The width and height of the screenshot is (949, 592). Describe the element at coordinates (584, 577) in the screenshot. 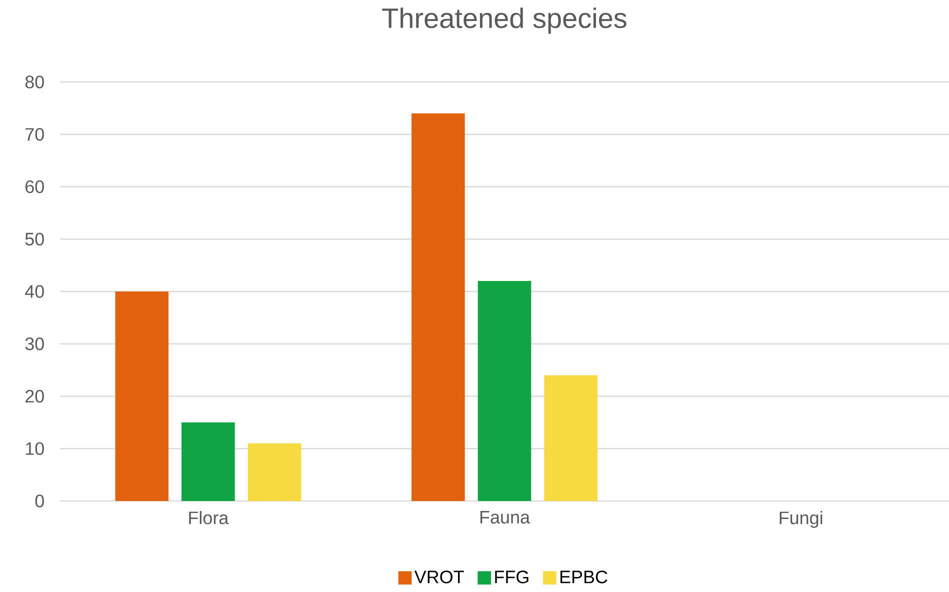

I see `legend-label: EPBC` at that location.